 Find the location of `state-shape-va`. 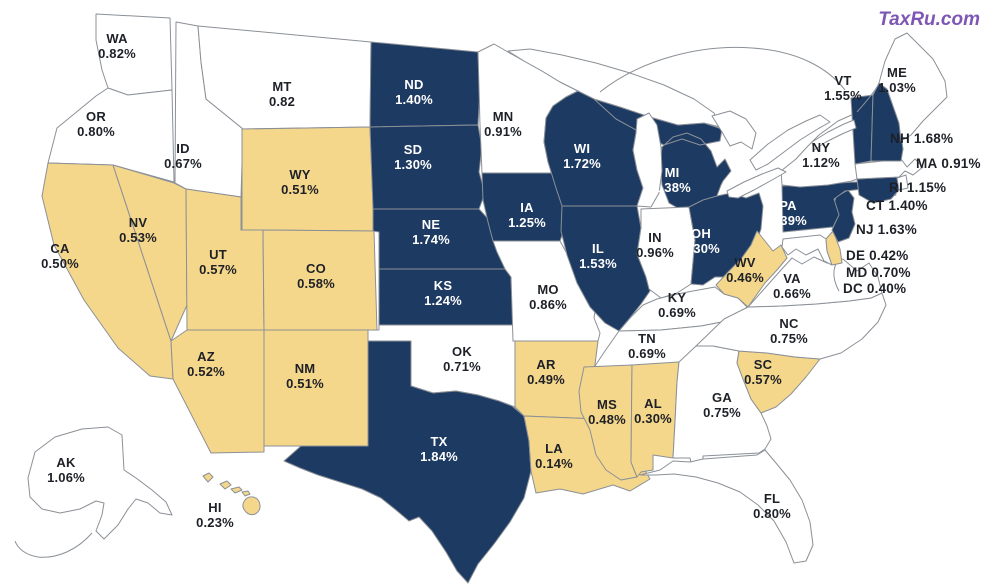

state-shape-va is located at coordinates (815, 282).